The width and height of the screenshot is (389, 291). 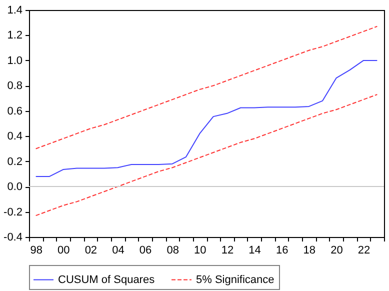 What do you see at coordinates (282, 250) in the screenshot?
I see `x-tick-label: 16` at bounding box center [282, 250].